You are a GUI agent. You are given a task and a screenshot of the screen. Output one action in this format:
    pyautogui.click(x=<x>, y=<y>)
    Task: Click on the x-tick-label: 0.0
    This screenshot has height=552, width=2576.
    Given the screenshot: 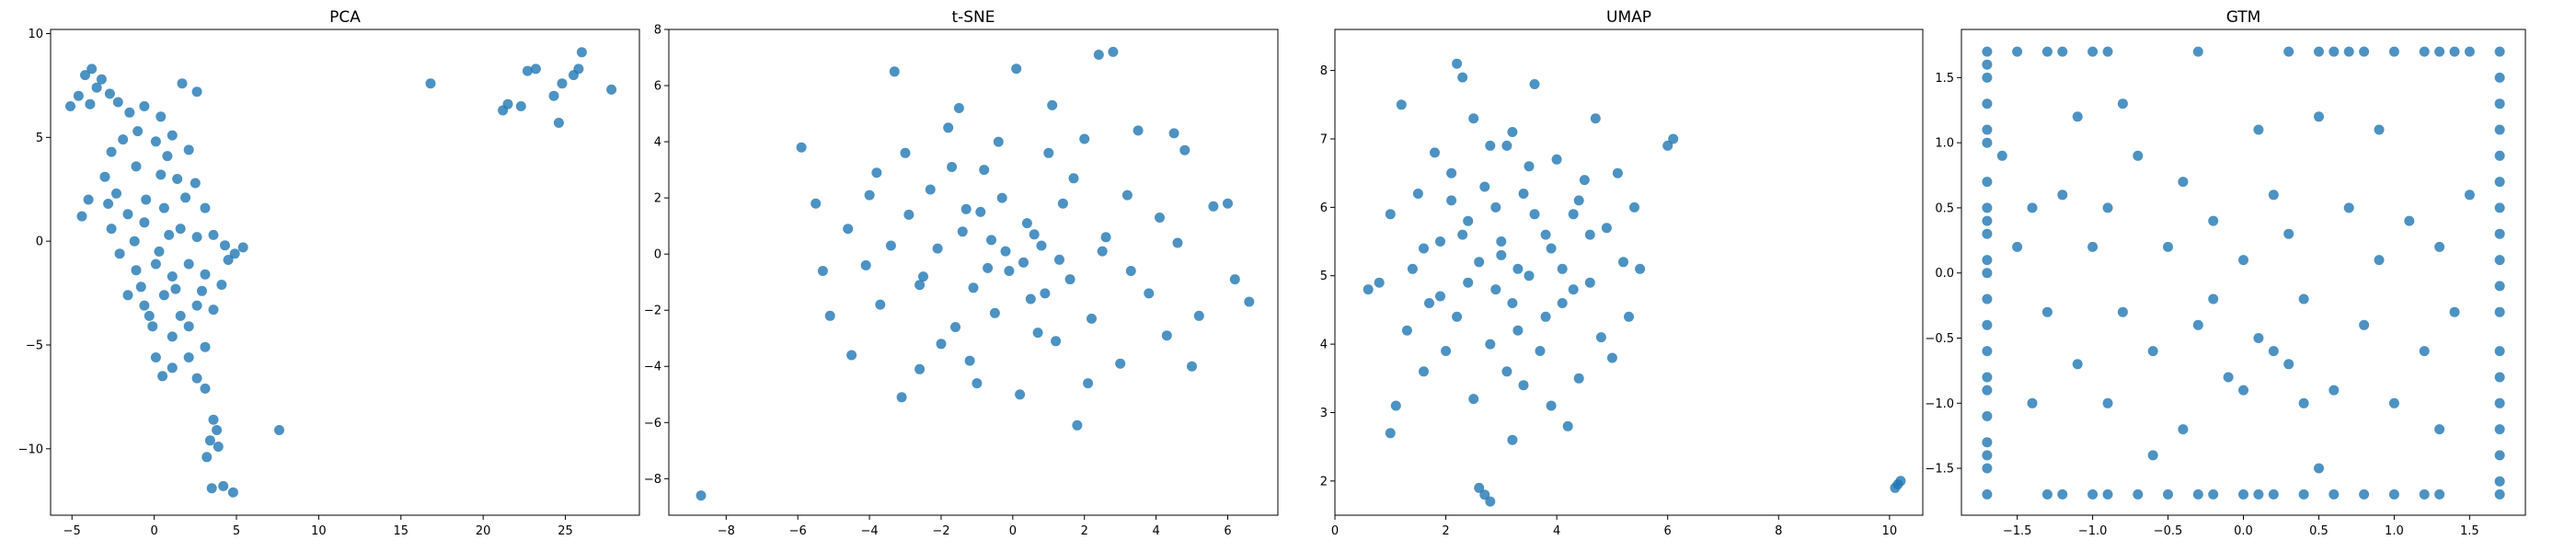 What is the action you would take?
    pyautogui.click(x=2243, y=531)
    